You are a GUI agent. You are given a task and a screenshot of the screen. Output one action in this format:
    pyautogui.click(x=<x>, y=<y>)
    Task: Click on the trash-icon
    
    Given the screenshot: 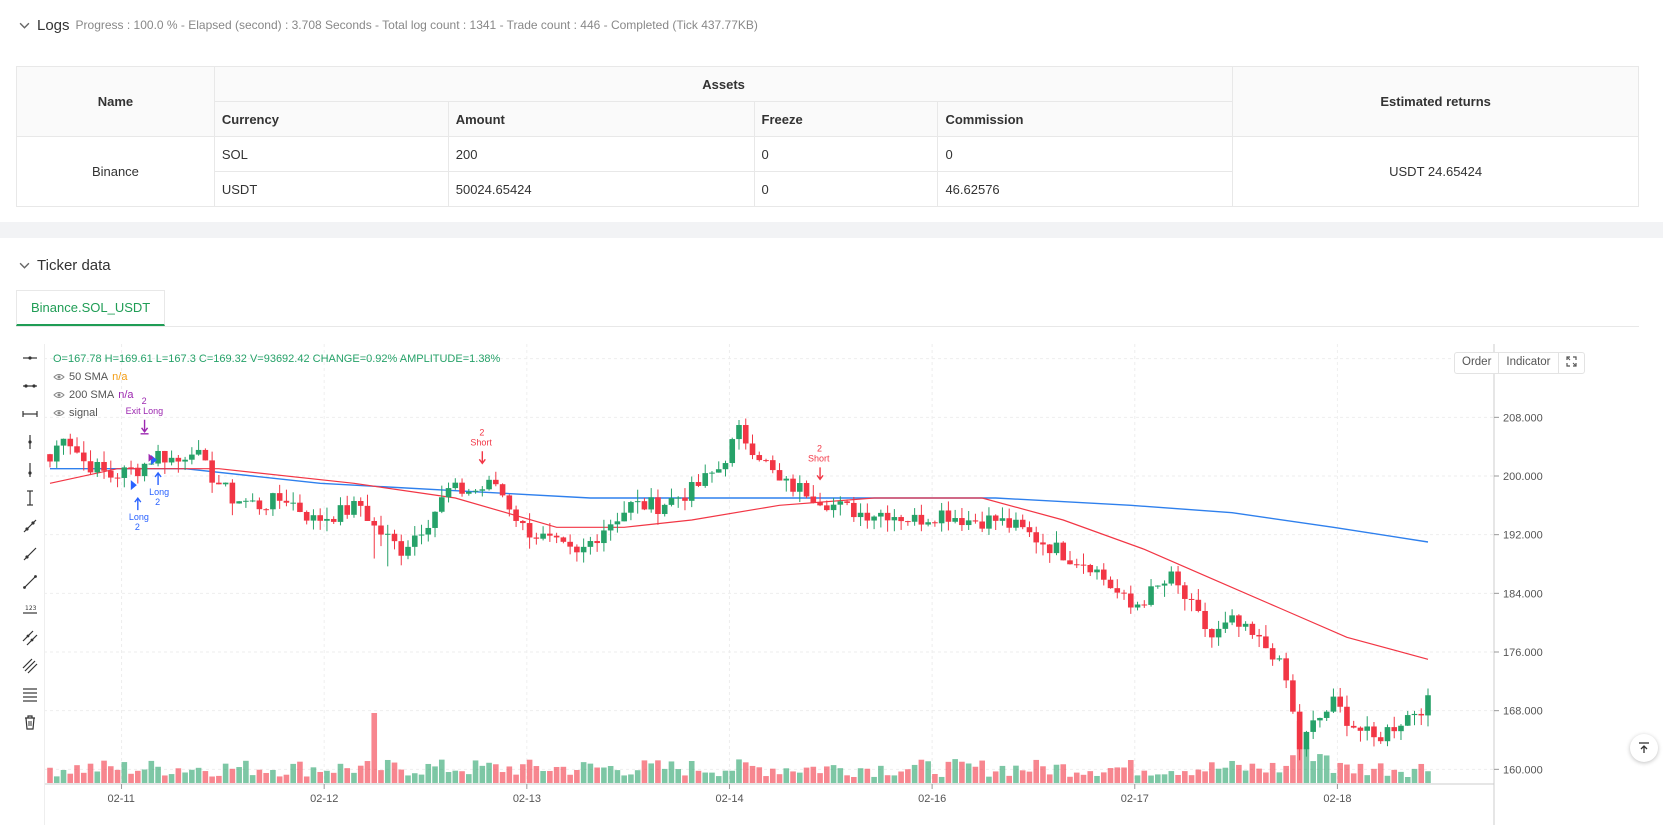 What is the action you would take?
    pyautogui.click(x=30, y=722)
    